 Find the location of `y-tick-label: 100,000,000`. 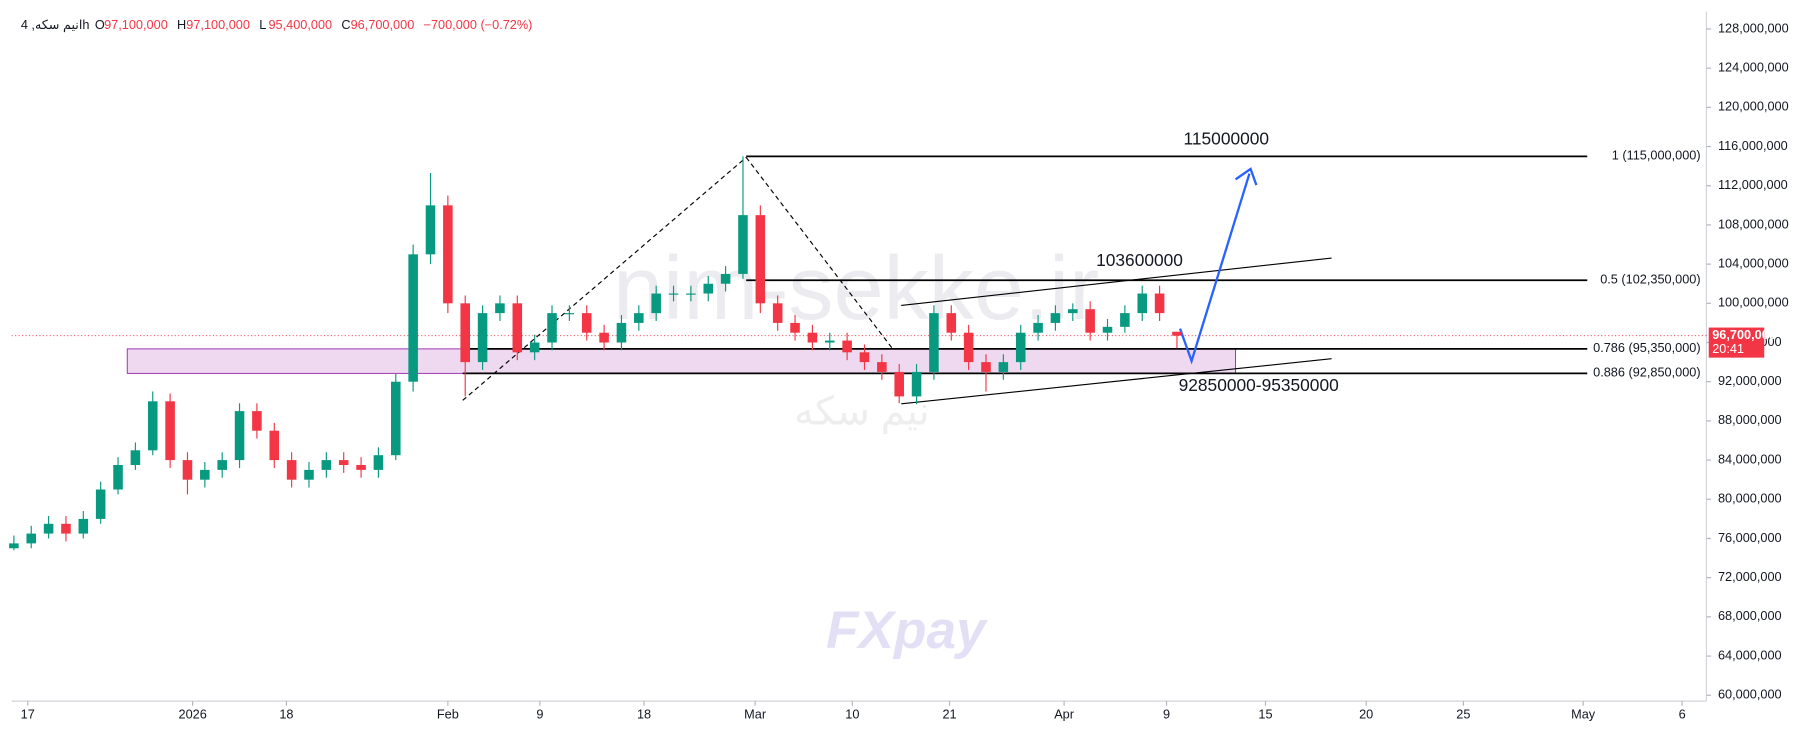

y-tick-label: 100,000,000 is located at coordinates (1753, 302).